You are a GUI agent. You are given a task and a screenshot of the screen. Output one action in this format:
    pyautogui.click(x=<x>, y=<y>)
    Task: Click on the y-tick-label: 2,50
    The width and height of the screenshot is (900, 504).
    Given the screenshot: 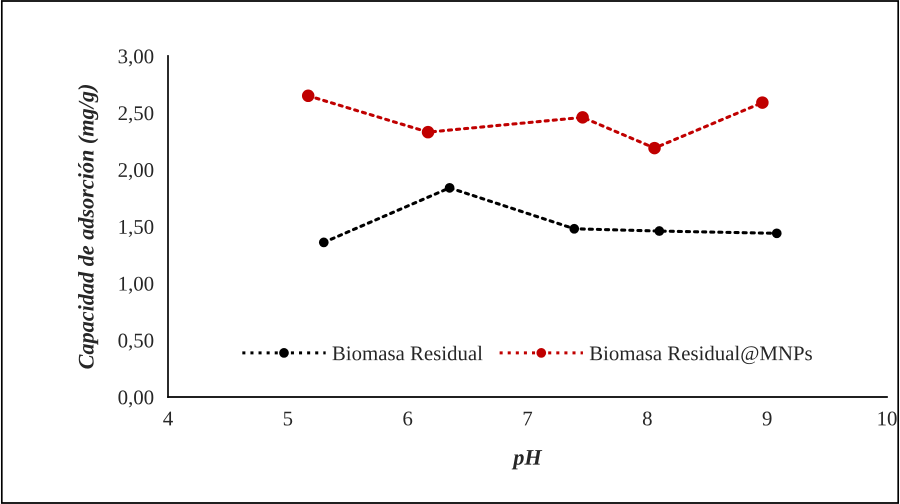 What is the action you would take?
    pyautogui.click(x=136, y=115)
    